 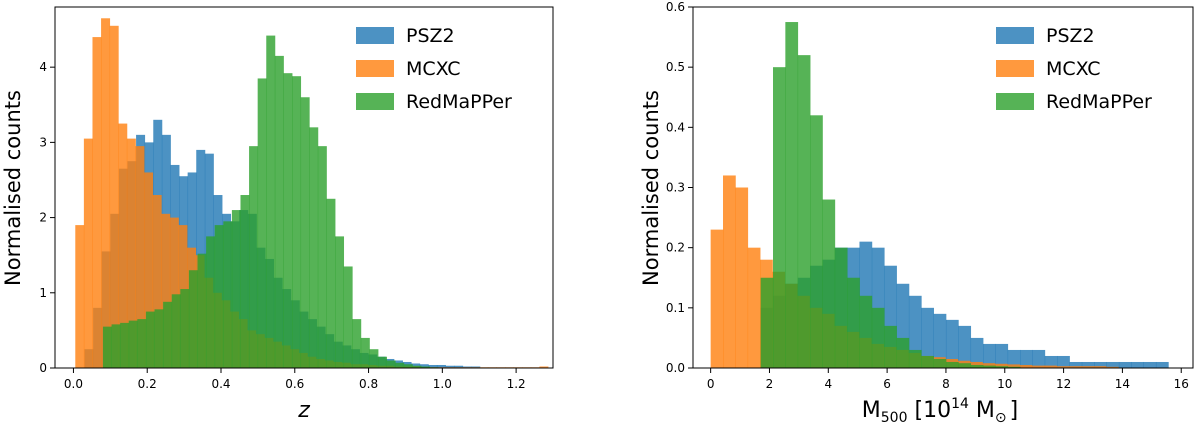 I want to click on right-x-label-mid: [10, so click(x=930, y=410).